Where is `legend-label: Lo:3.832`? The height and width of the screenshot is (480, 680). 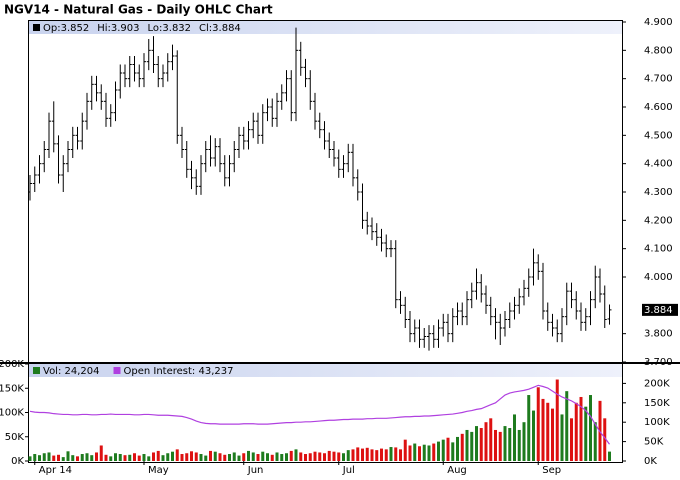
legend-label: Lo:3.832 is located at coordinates (170, 28).